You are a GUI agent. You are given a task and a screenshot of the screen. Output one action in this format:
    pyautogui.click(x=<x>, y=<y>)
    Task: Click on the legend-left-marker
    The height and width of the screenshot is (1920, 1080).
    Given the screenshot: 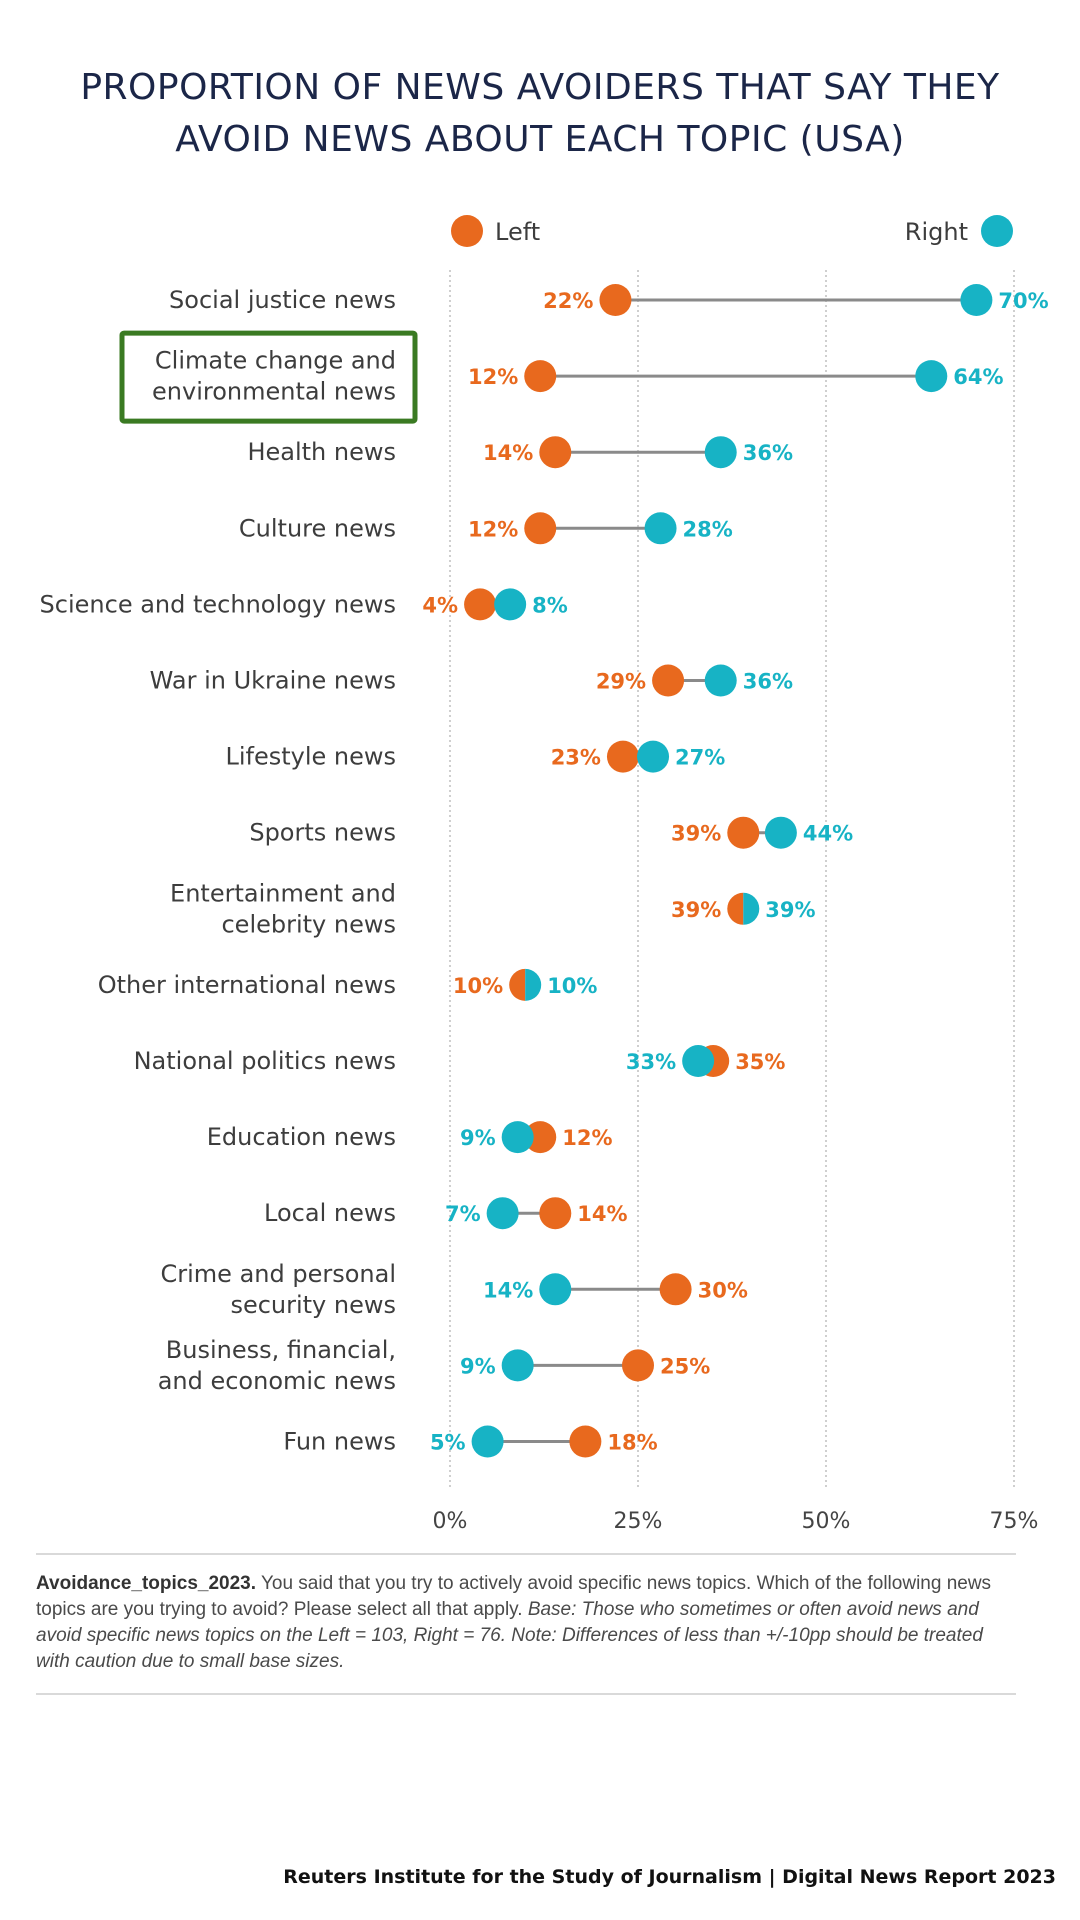 What is the action you would take?
    pyautogui.click(x=467, y=231)
    